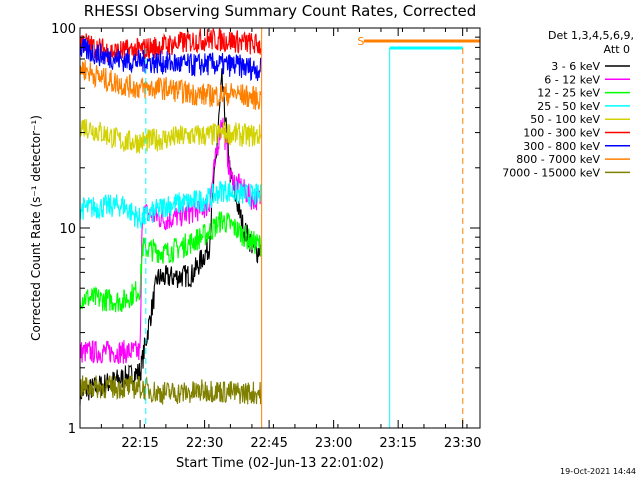  Describe the element at coordinates (558, 159) in the screenshot. I see `legend-label: 800 - 7000 keV` at that location.